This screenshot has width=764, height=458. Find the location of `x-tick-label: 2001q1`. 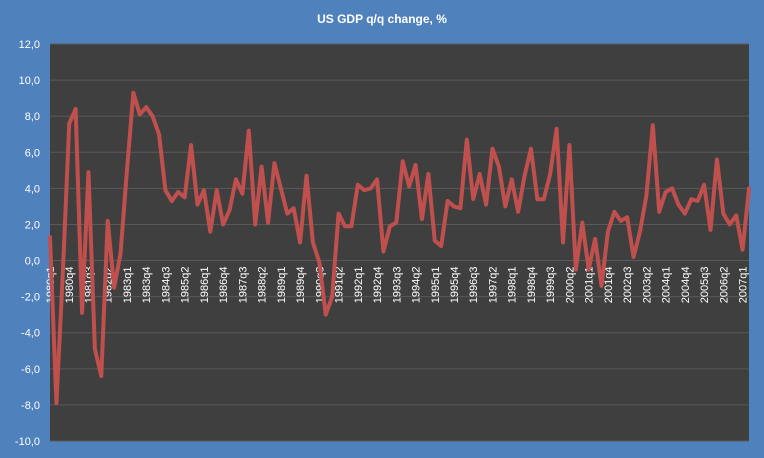

x-tick-label: 2001q1 is located at coordinates (590, 285).